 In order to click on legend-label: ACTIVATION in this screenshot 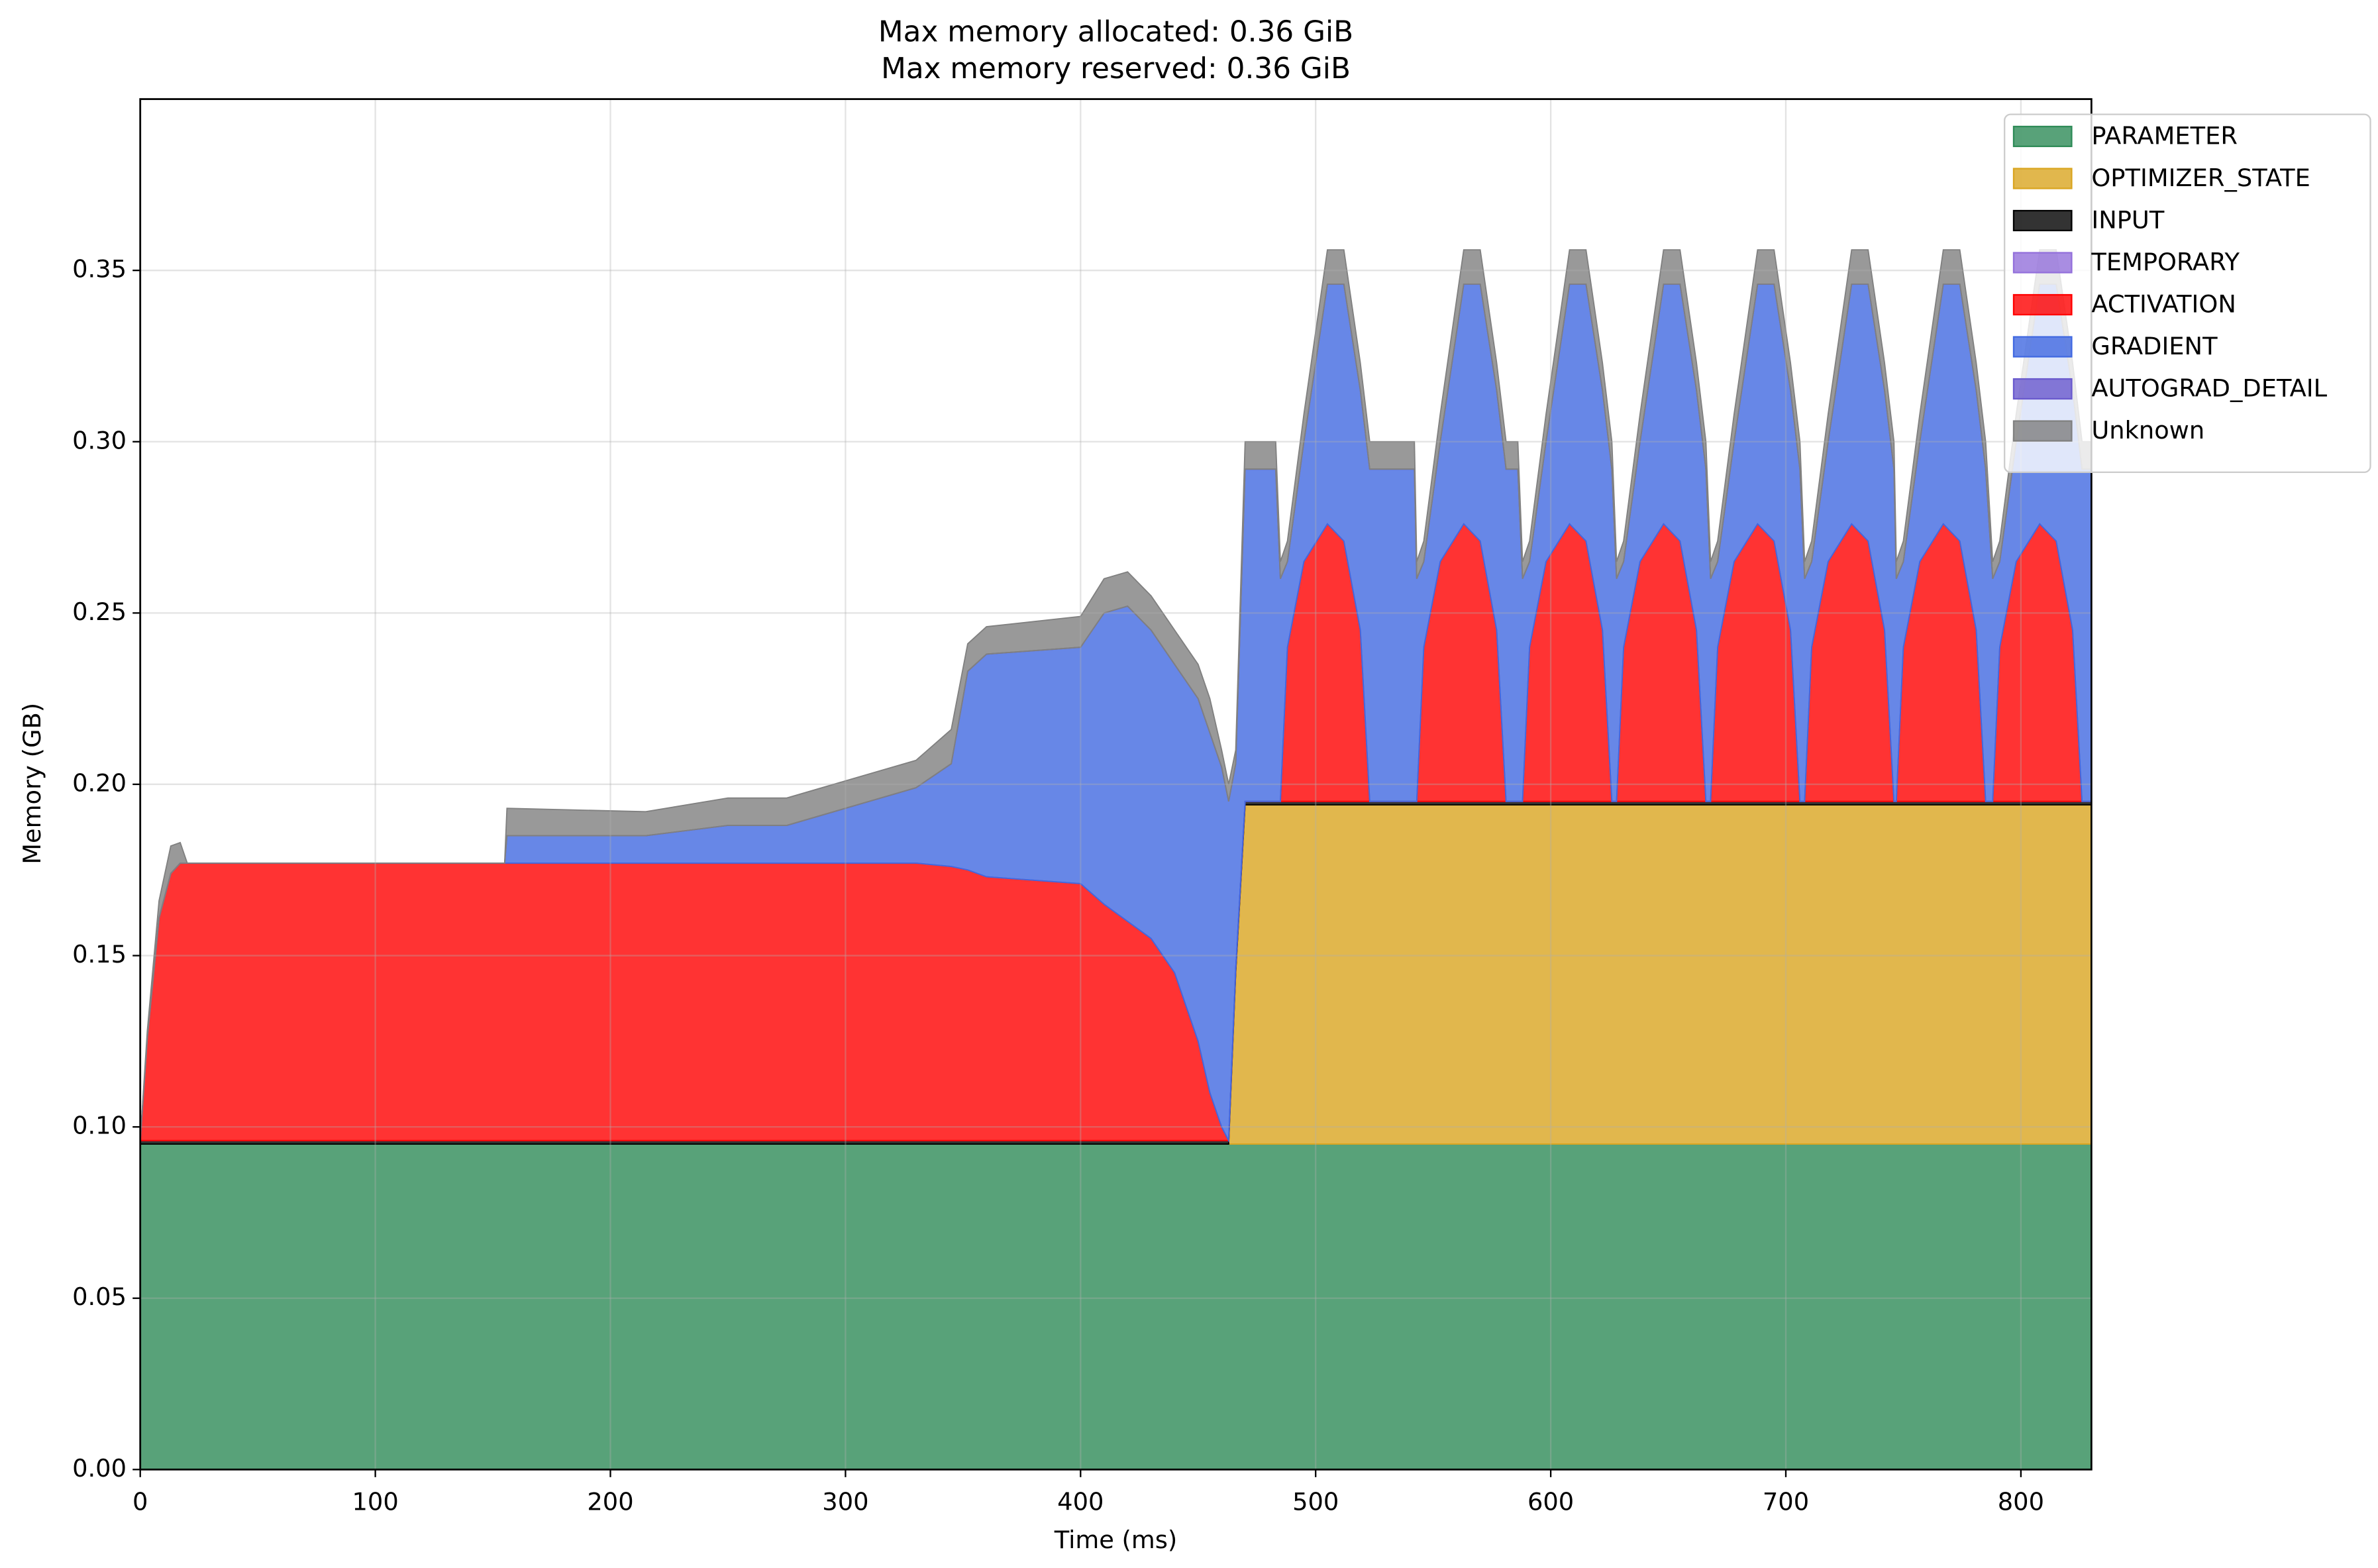, I will do `click(2163, 304)`.